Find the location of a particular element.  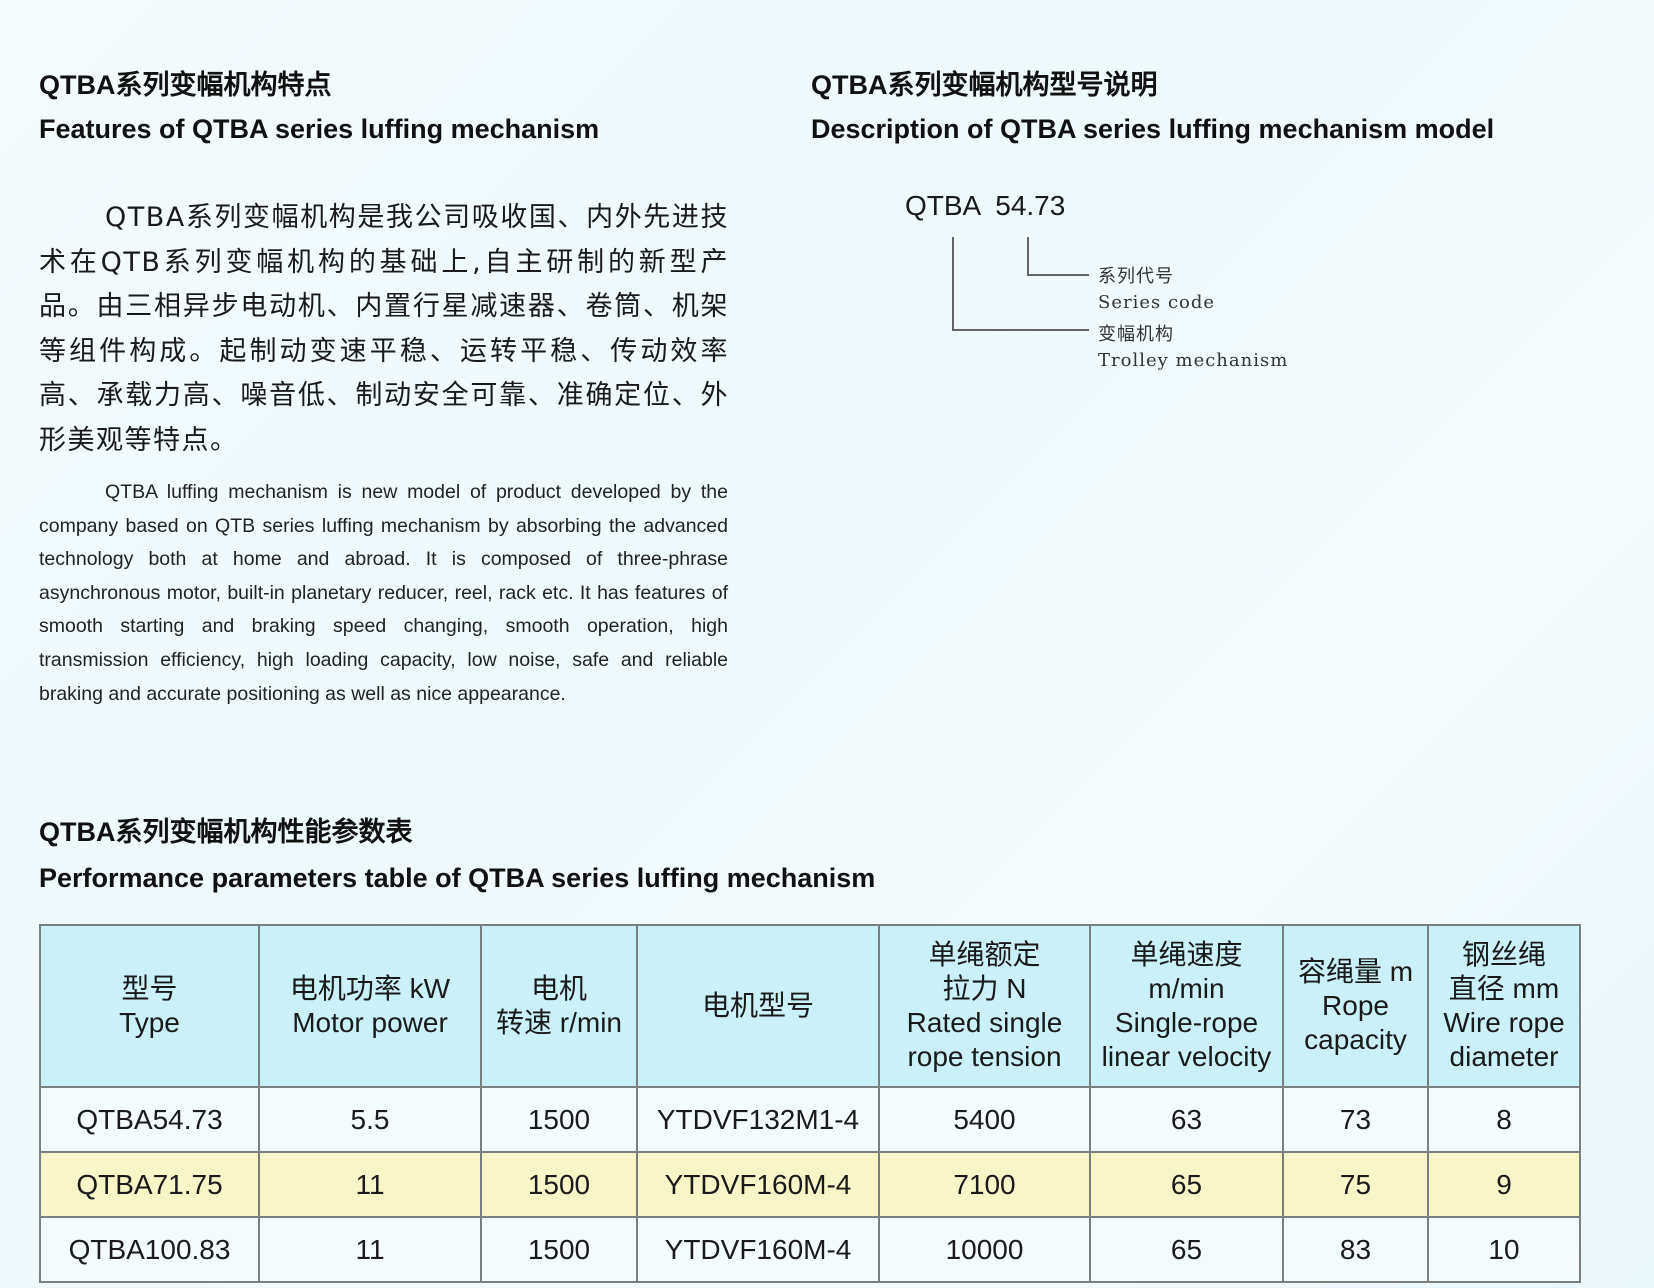

column-header-line: 电机型号 is located at coordinates (757, 1005).